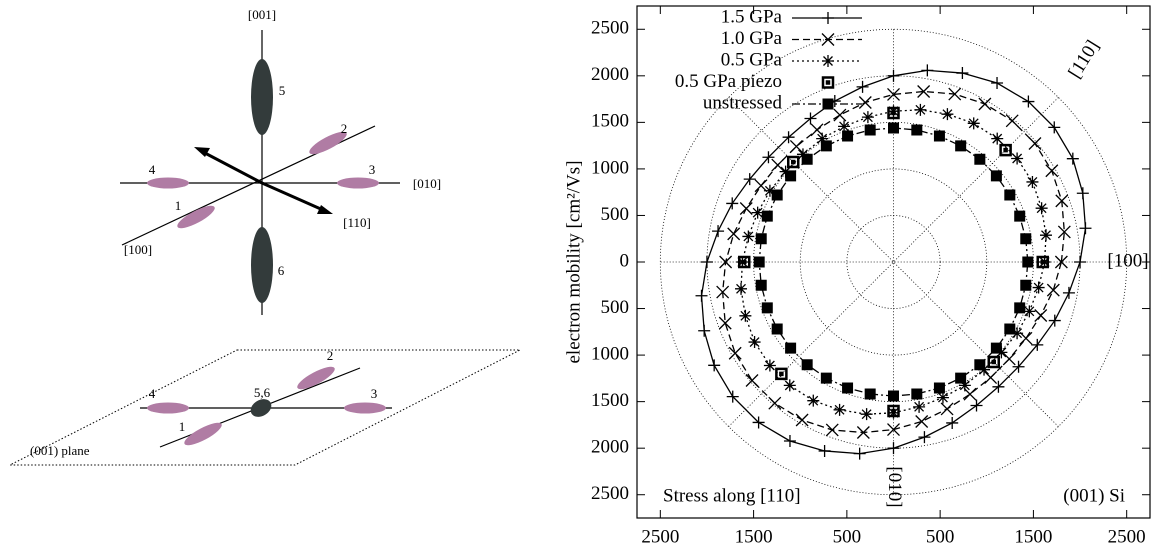 The width and height of the screenshot is (1162, 558). What do you see at coordinates (1127, 260) in the screenshot?
I see `annotation: [100]` at bounding box center [1127, 260].